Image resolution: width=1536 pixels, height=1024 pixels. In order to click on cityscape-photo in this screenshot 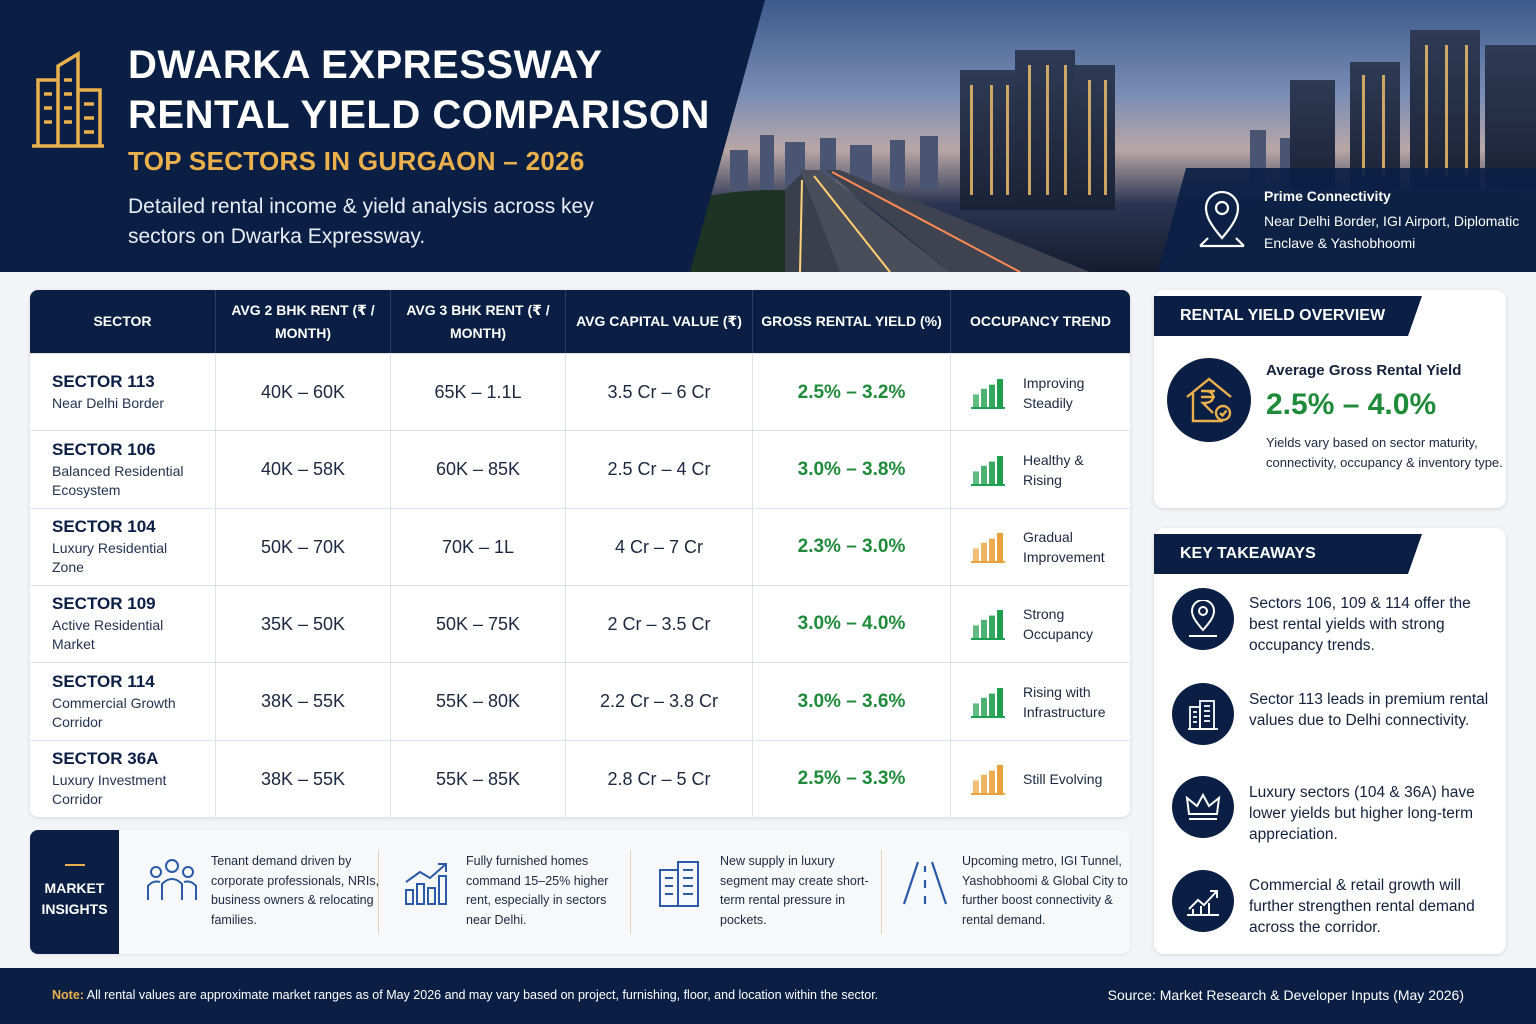, I will do `click(1113, 136)`.